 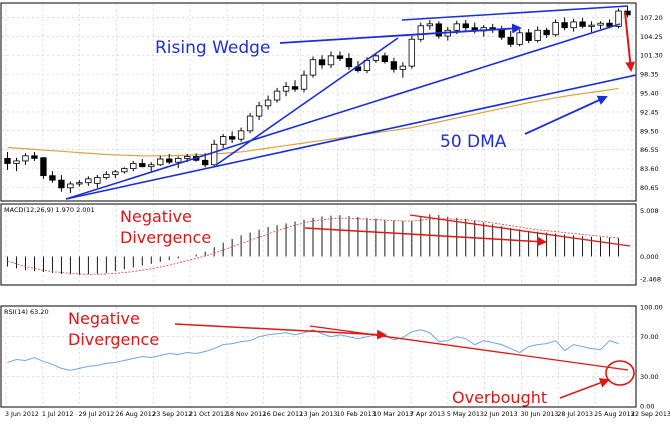 What do you see at coordinates (208, 414) in the screenshot?
I see `x-tick-label: 21 Oct 2012` at bounding box center [208, 414].